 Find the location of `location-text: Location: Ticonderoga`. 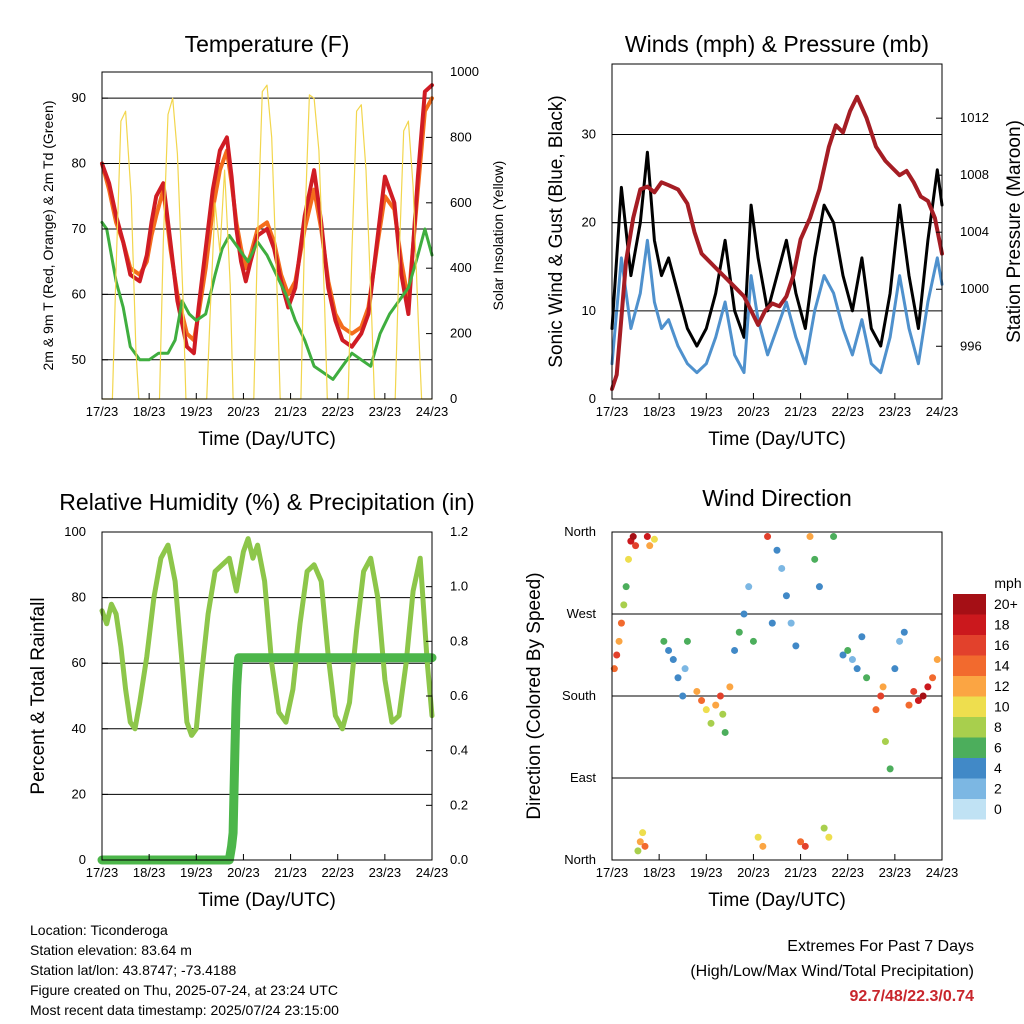

location-text: Location: Ticonderoga is located at coordinates (99, 930).